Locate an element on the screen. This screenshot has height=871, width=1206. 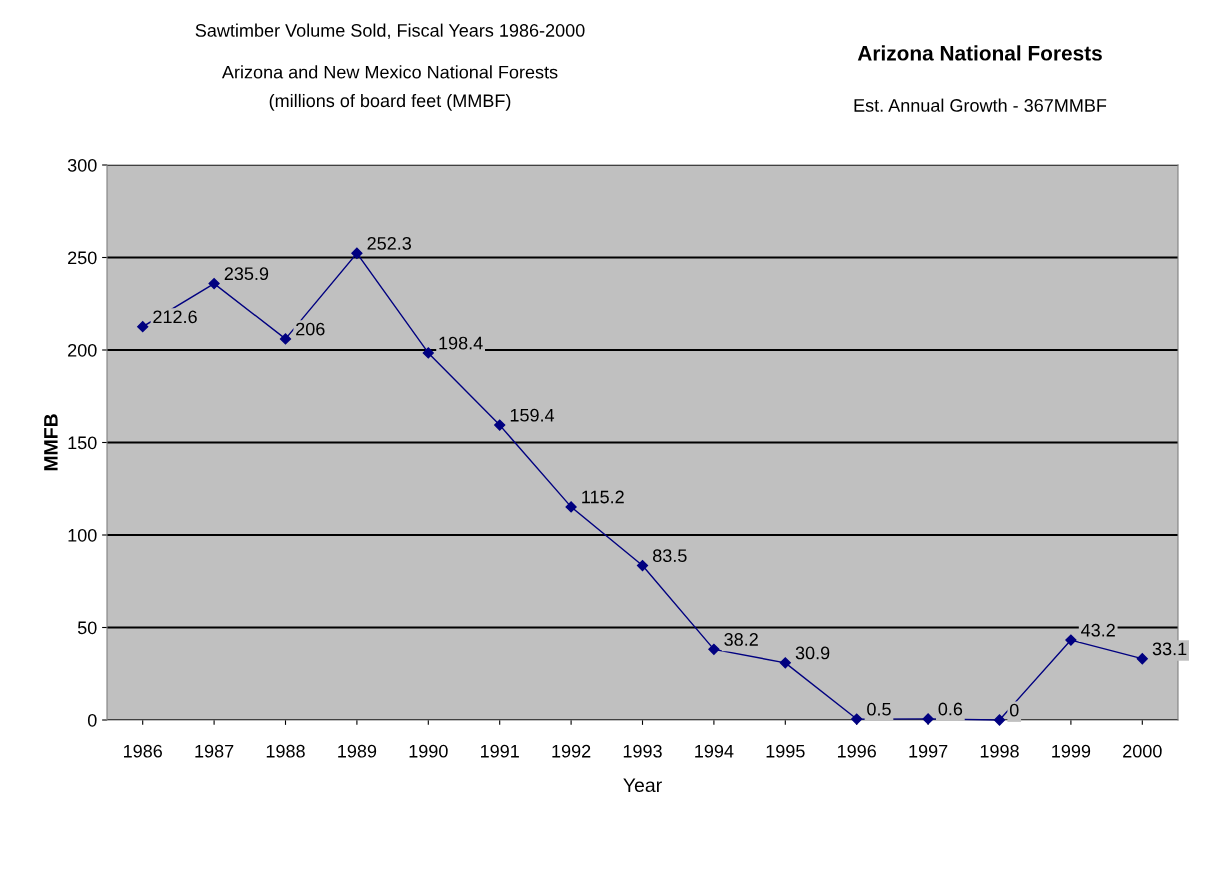
x-tick-label: 1995 is located at coordinates (785, 751).